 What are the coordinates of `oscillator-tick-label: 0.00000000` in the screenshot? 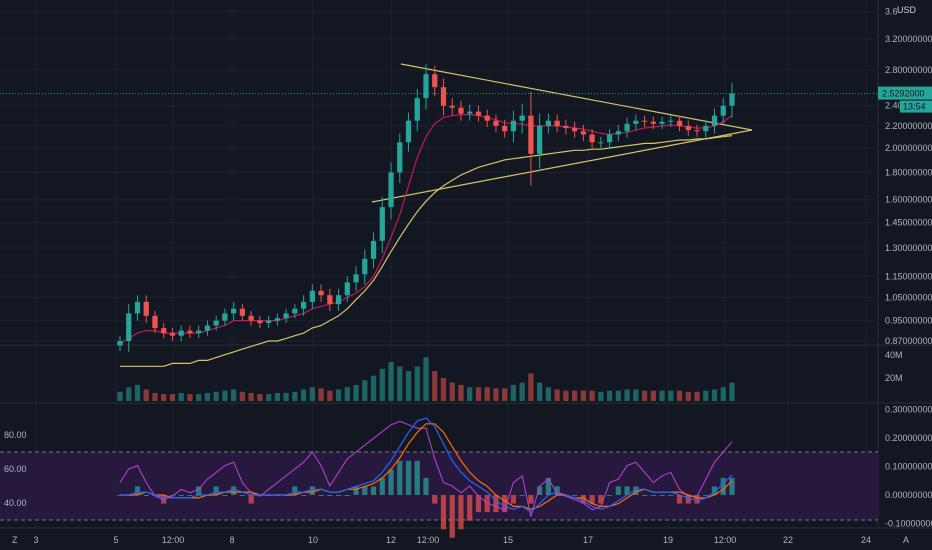 It's located at (908, 495).